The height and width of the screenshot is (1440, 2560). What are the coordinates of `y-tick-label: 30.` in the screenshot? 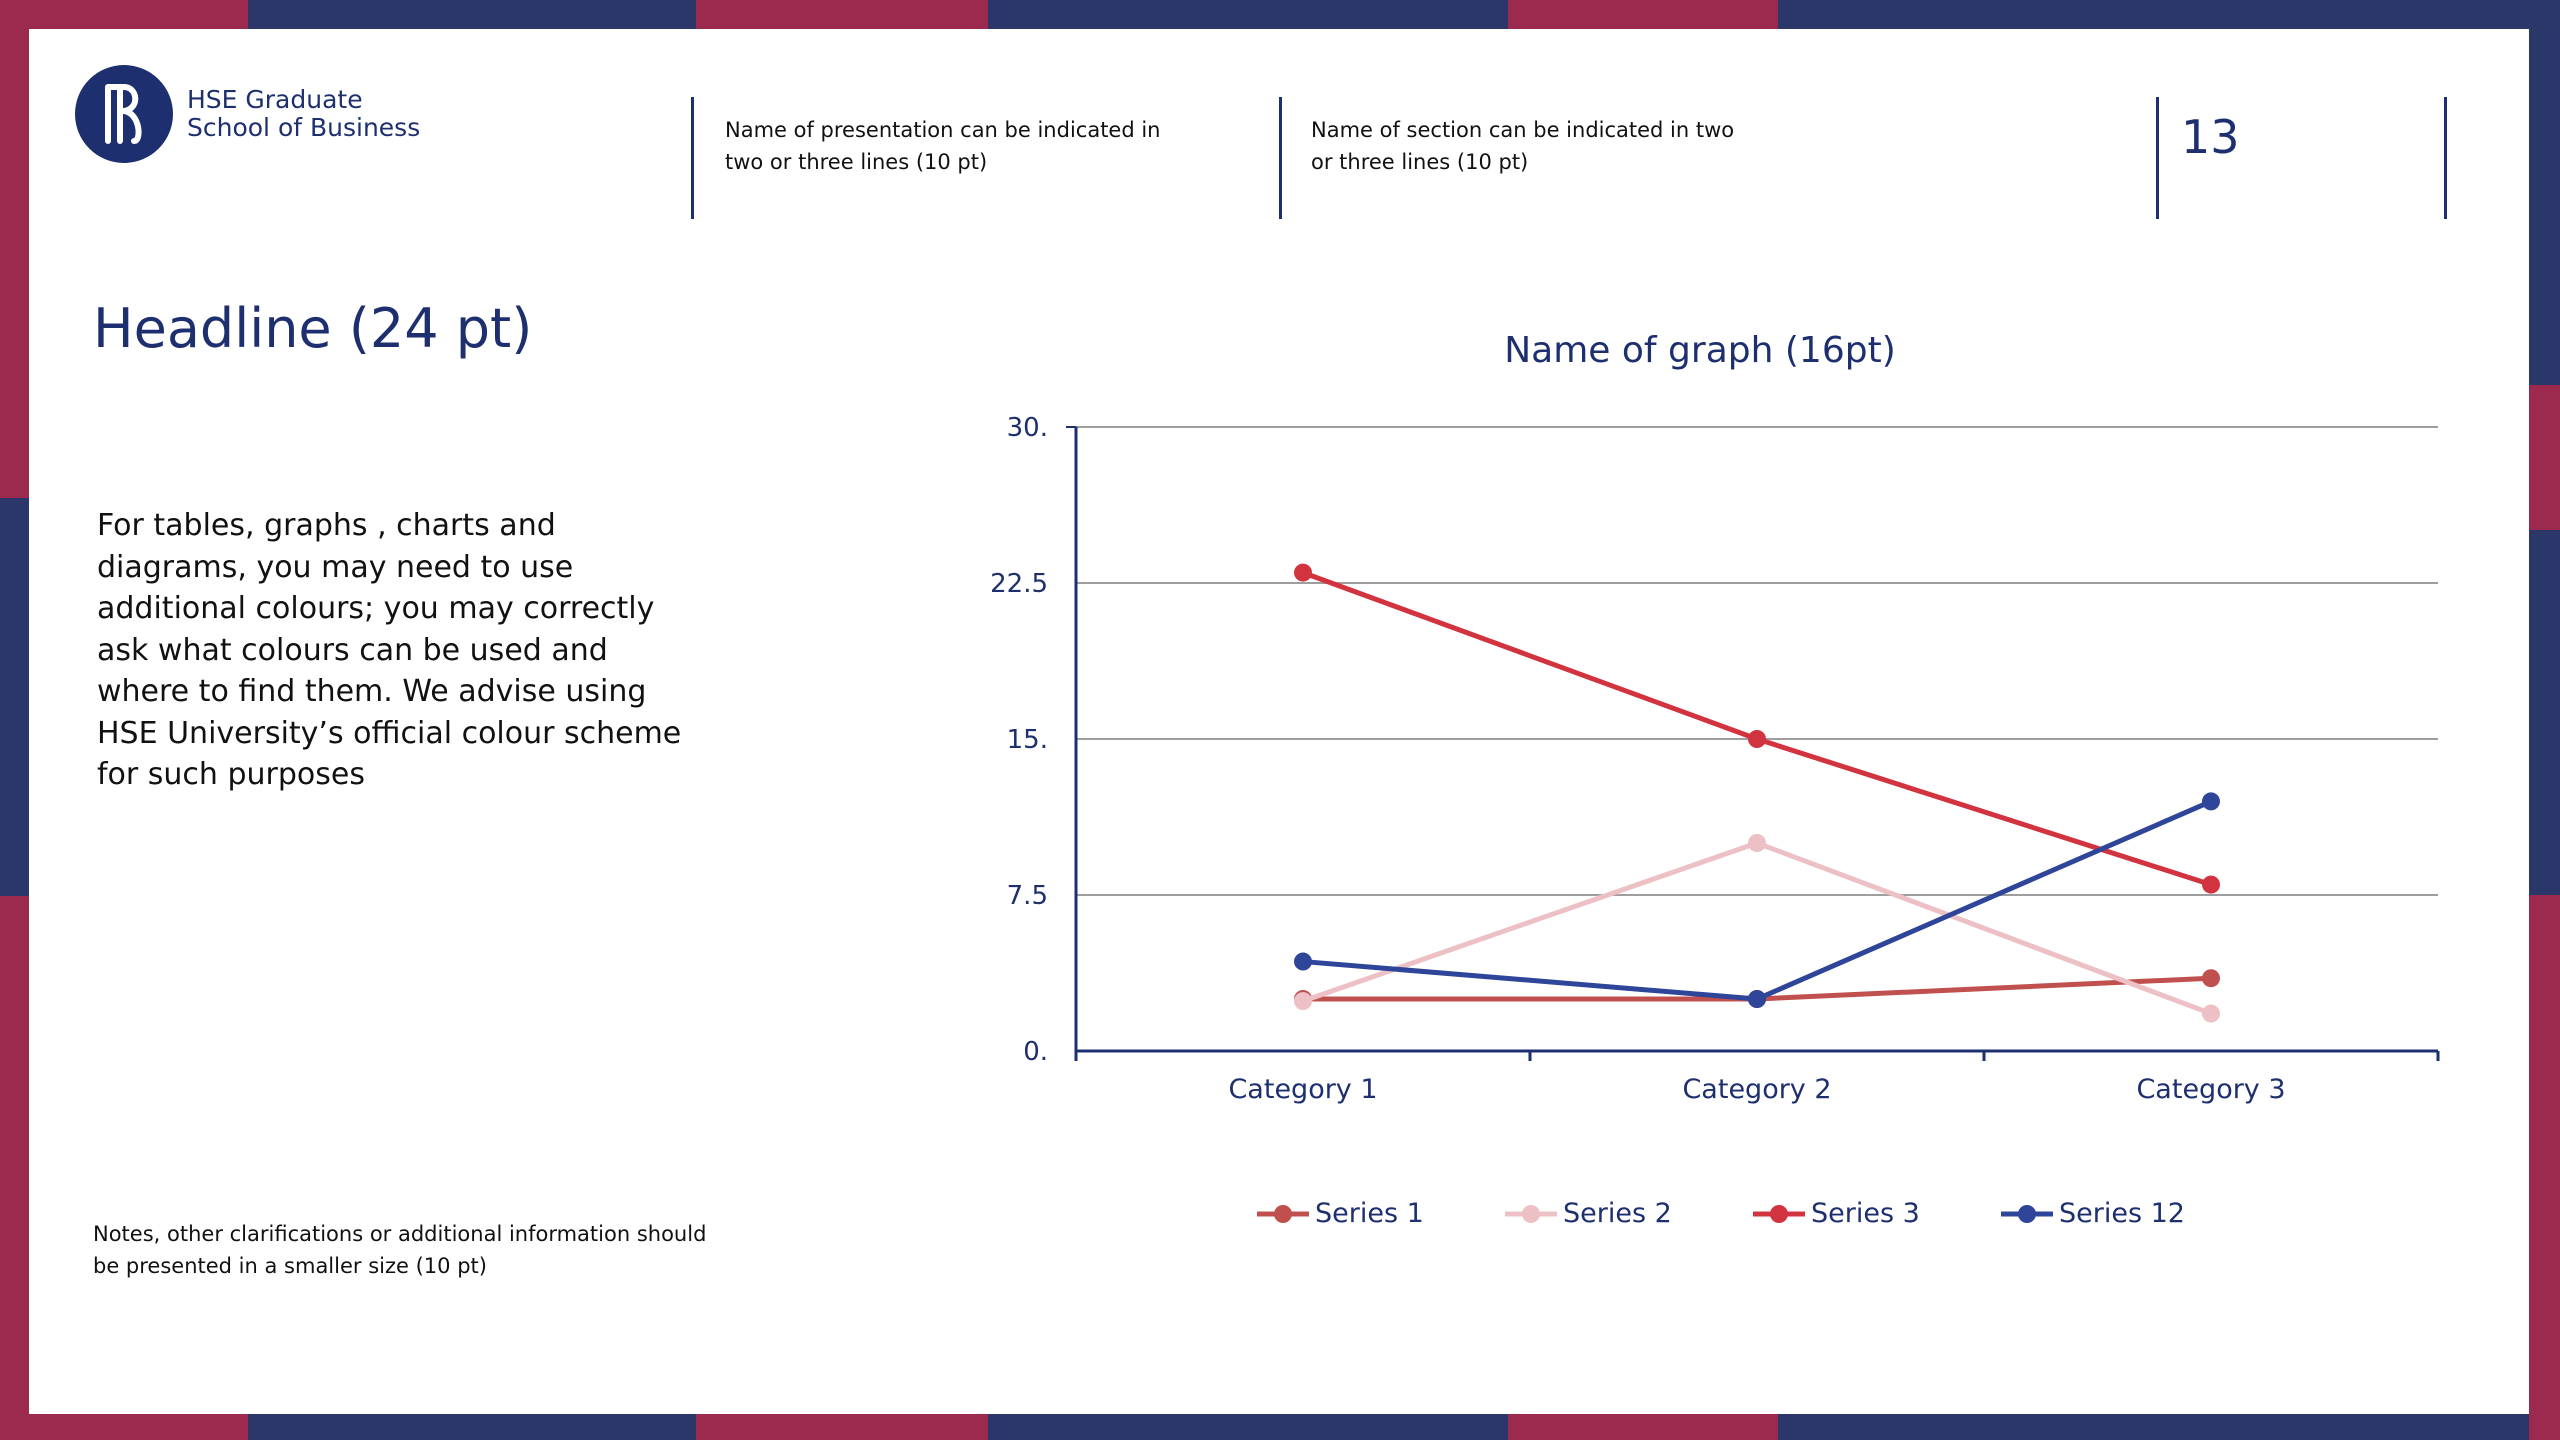 It's located at (1027, 428).